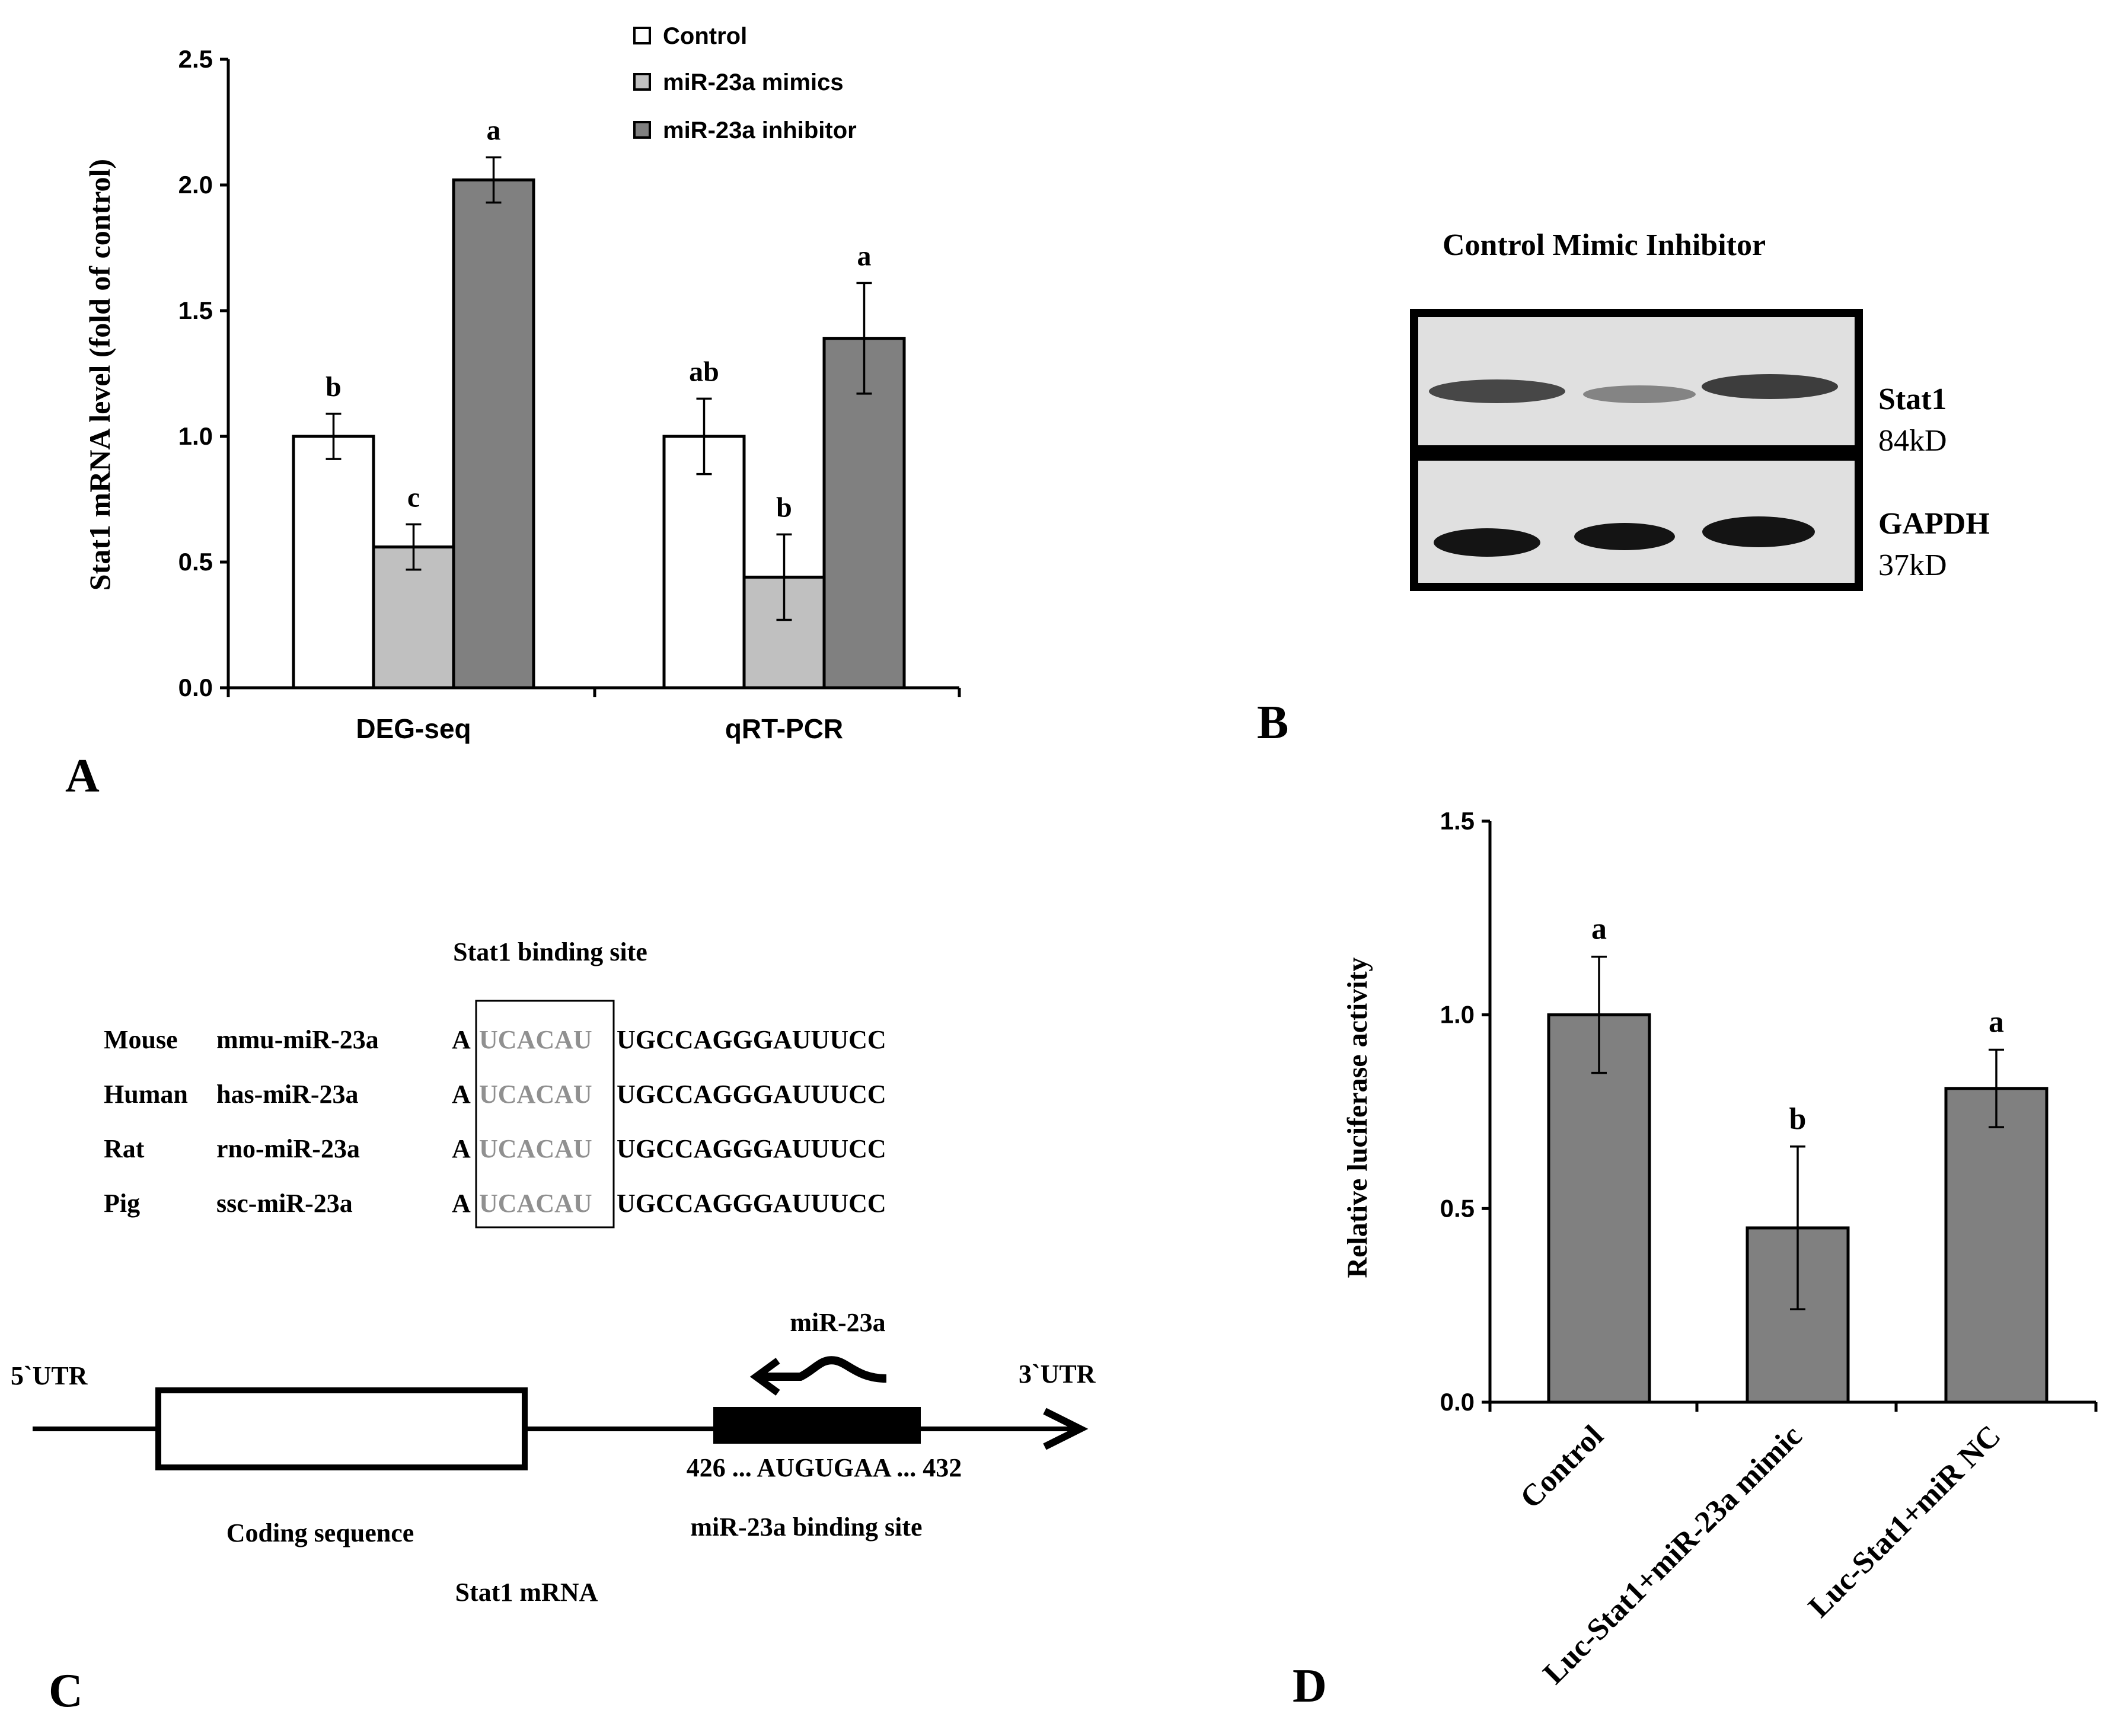  I want to click on seq-mirna-name: has-miR-23a, so click(287, 1094).